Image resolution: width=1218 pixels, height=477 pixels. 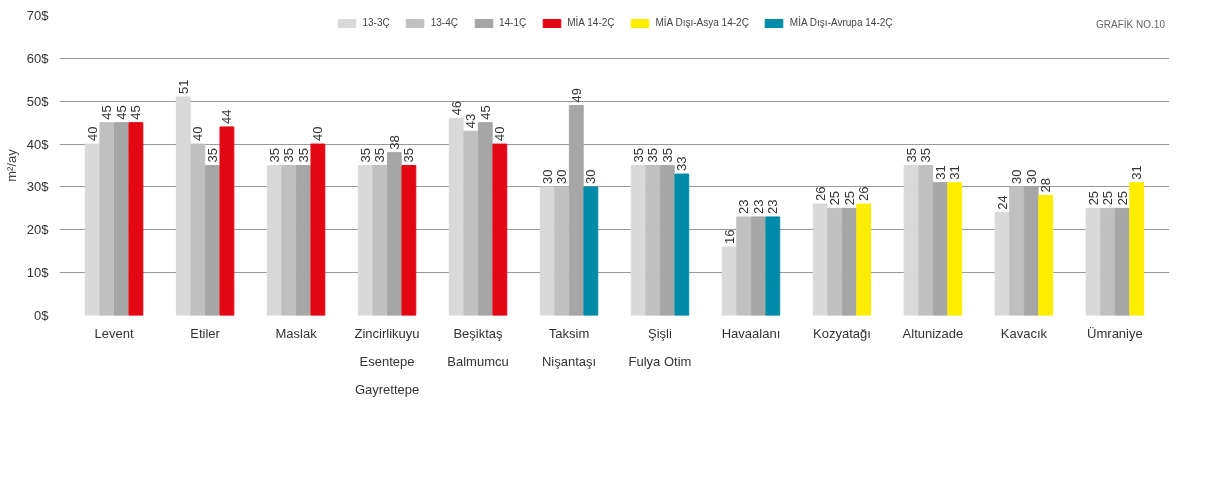 What do you see at coordinates (42, 315) in the screenshot?
I see `y-tick-label: 0$` at bounding box center [42, 315].